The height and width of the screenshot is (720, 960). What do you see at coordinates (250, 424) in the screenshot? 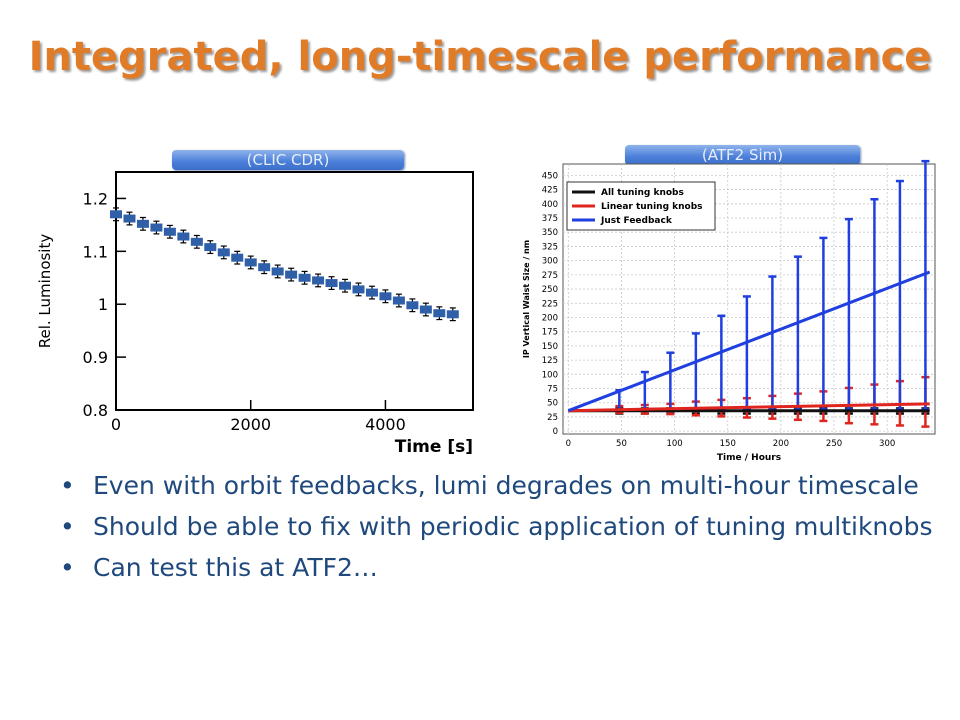
I see `x-tick-label: 2000` at bounding box center [250, 424].